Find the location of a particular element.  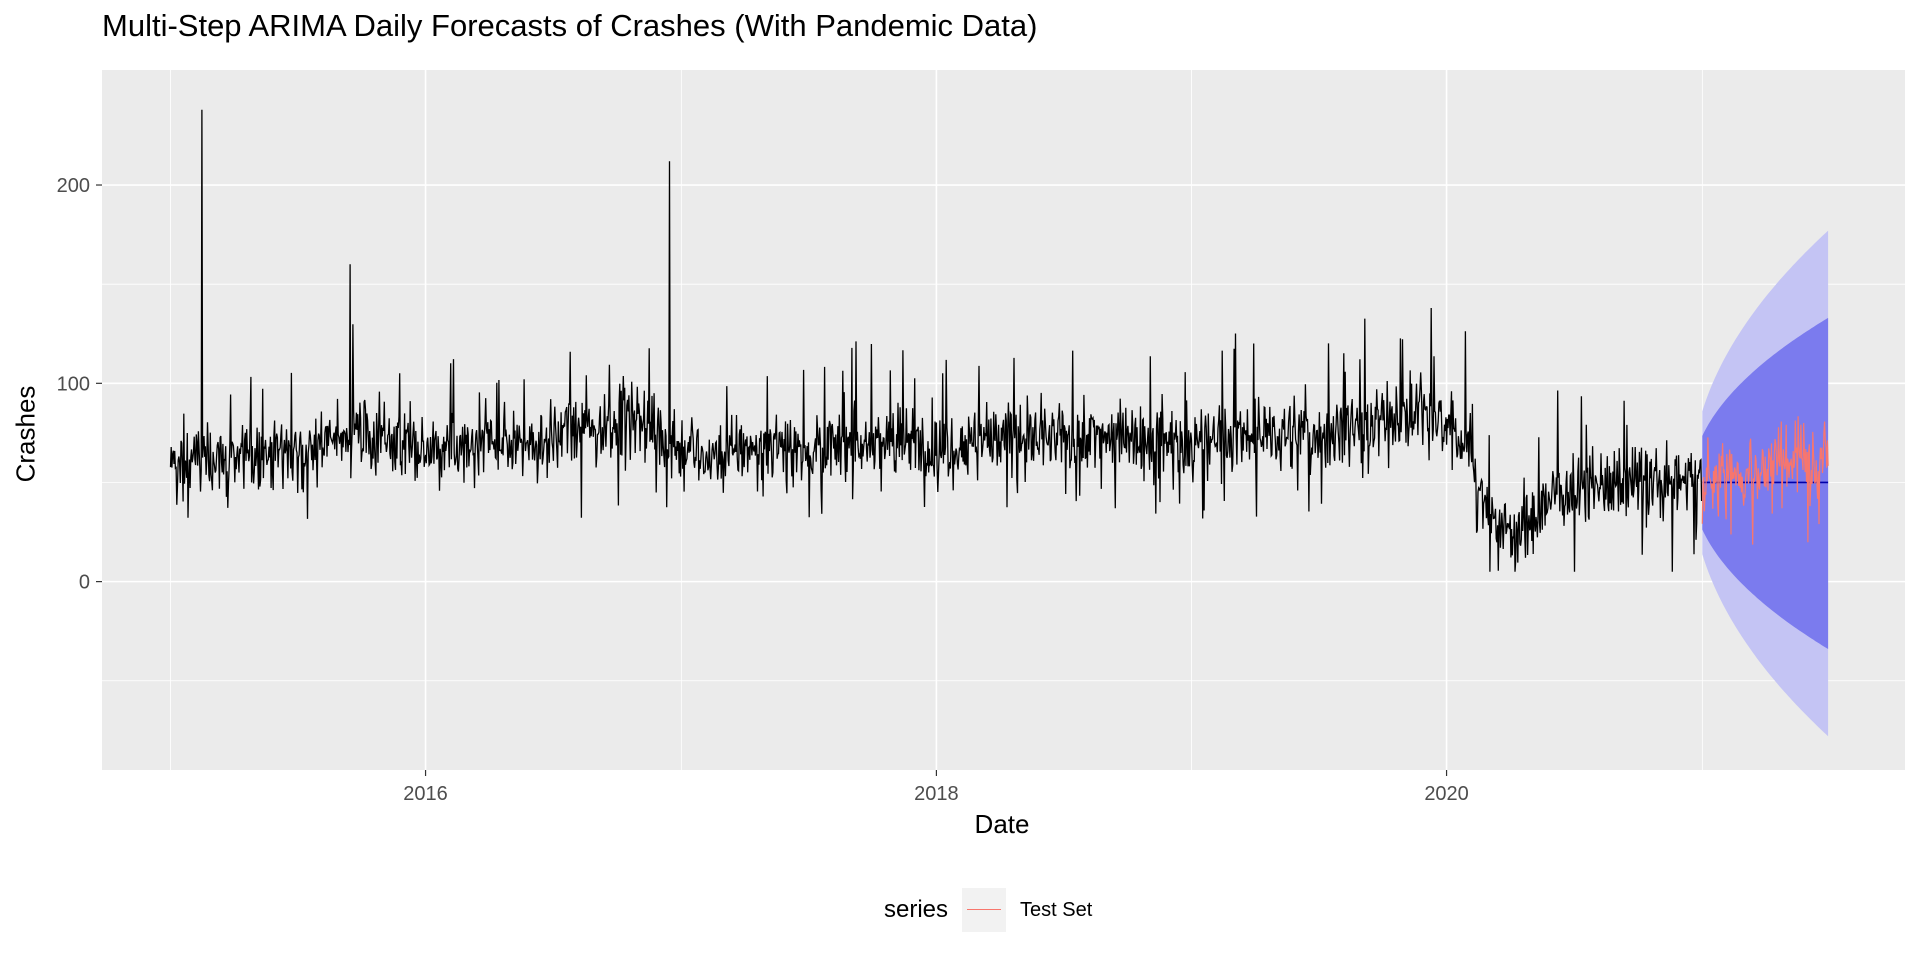

legend-key-line is located at coordinates (984, 909).